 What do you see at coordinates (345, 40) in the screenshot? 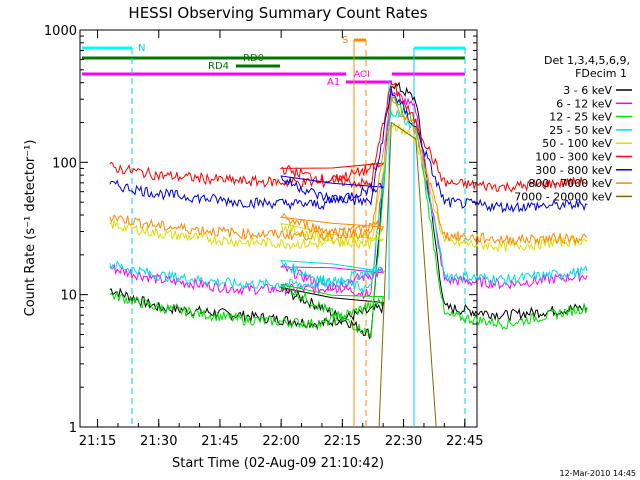
I see `flag-label-s: S` at bounding box center [345, 40].